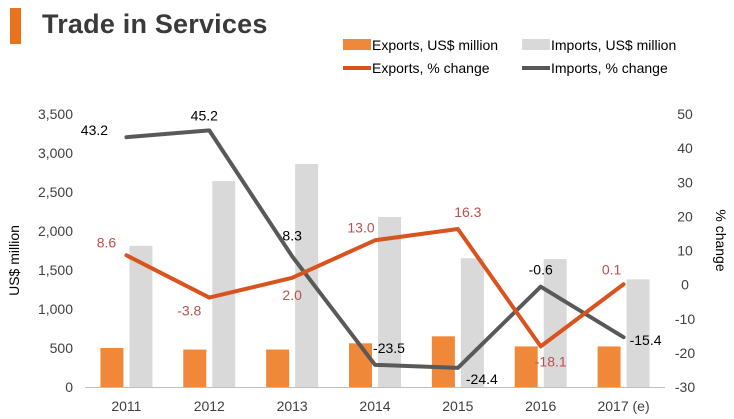 Image resolution: width=734 pixels, height=419 pixels. What do you see at coordinates (389, 348) in the screenshot?
I see `imports-change-label: -23.5` at bounding box center [389, 348].